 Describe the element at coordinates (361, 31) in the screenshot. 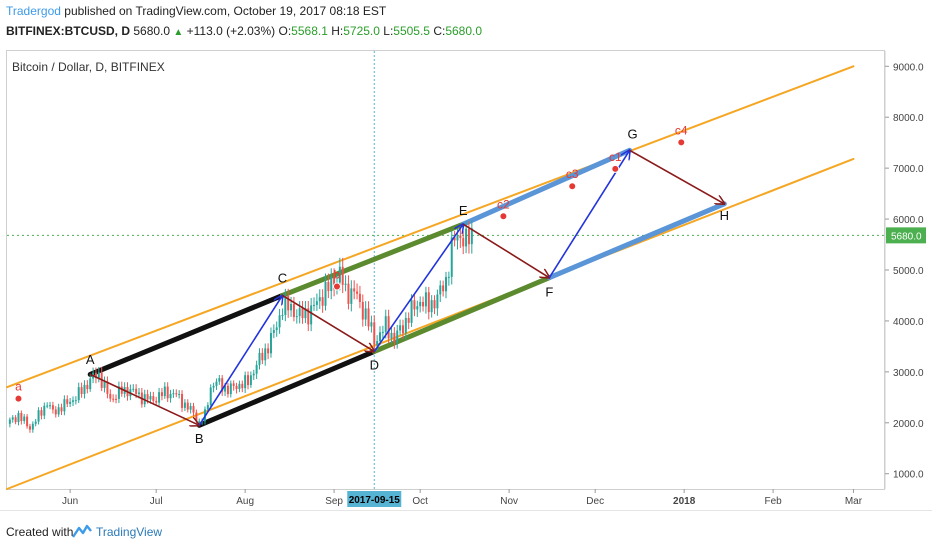

I see `high-value: 5725.0` at that location.